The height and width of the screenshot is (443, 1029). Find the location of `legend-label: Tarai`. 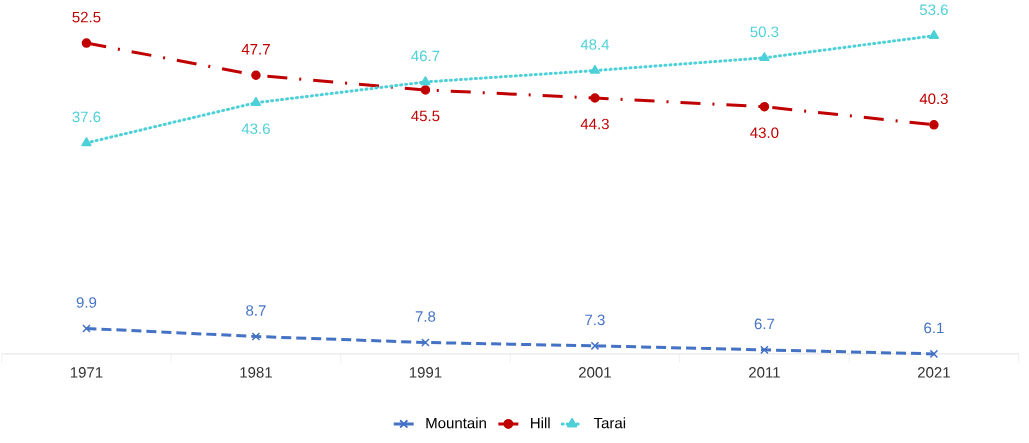

legend-label: Tarai is located at coordinates (609, 423).